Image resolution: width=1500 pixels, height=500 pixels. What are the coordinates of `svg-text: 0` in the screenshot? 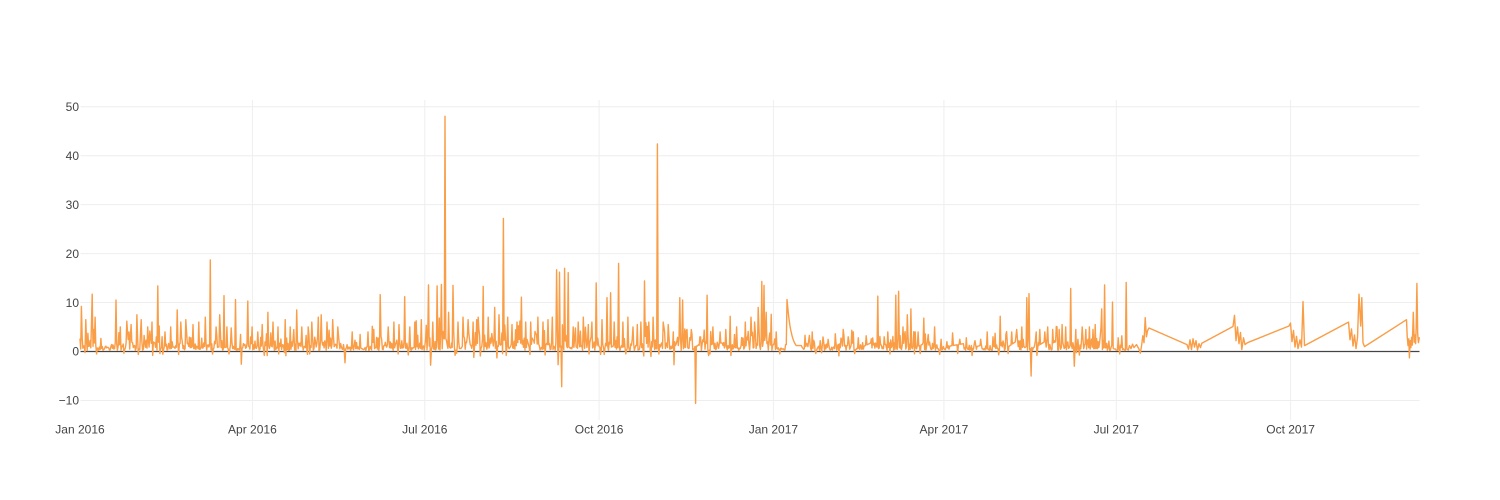 It's located at (75, 352).